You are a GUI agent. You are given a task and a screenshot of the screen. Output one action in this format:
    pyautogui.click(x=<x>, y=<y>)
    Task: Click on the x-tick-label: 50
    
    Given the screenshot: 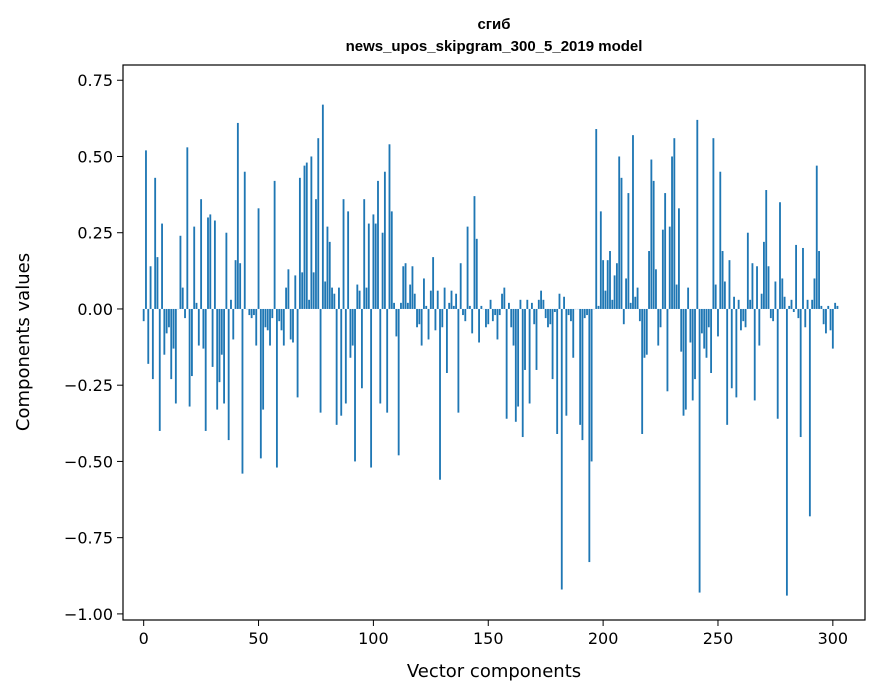 What is the action you would take?
    pyautogui.click(x=258, y=638)
    